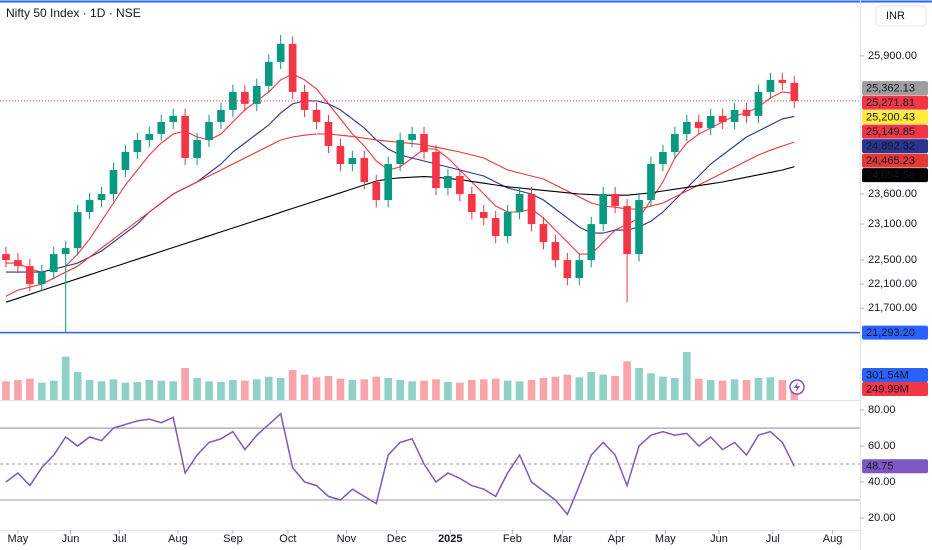 This screenshot has width=932, height=550. I want to click on currency-button, so click(901, 16).